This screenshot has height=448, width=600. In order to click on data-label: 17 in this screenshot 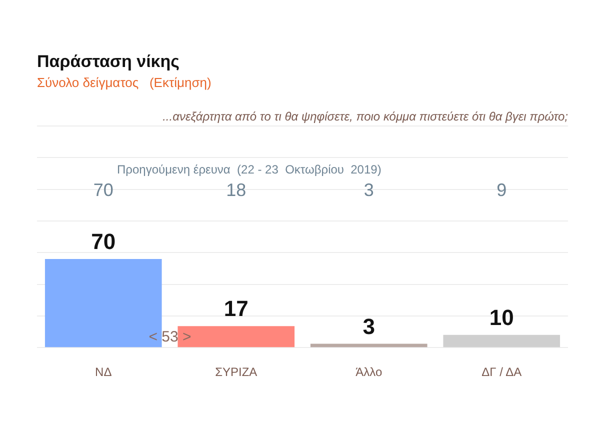, I will do `click(236, 309)`.